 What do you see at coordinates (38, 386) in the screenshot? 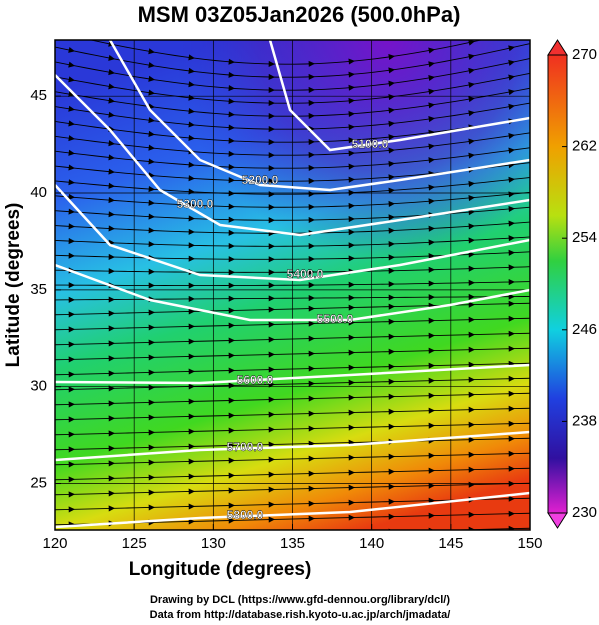
I see `y-tick-label: 30` at bounding box center [38, 386].